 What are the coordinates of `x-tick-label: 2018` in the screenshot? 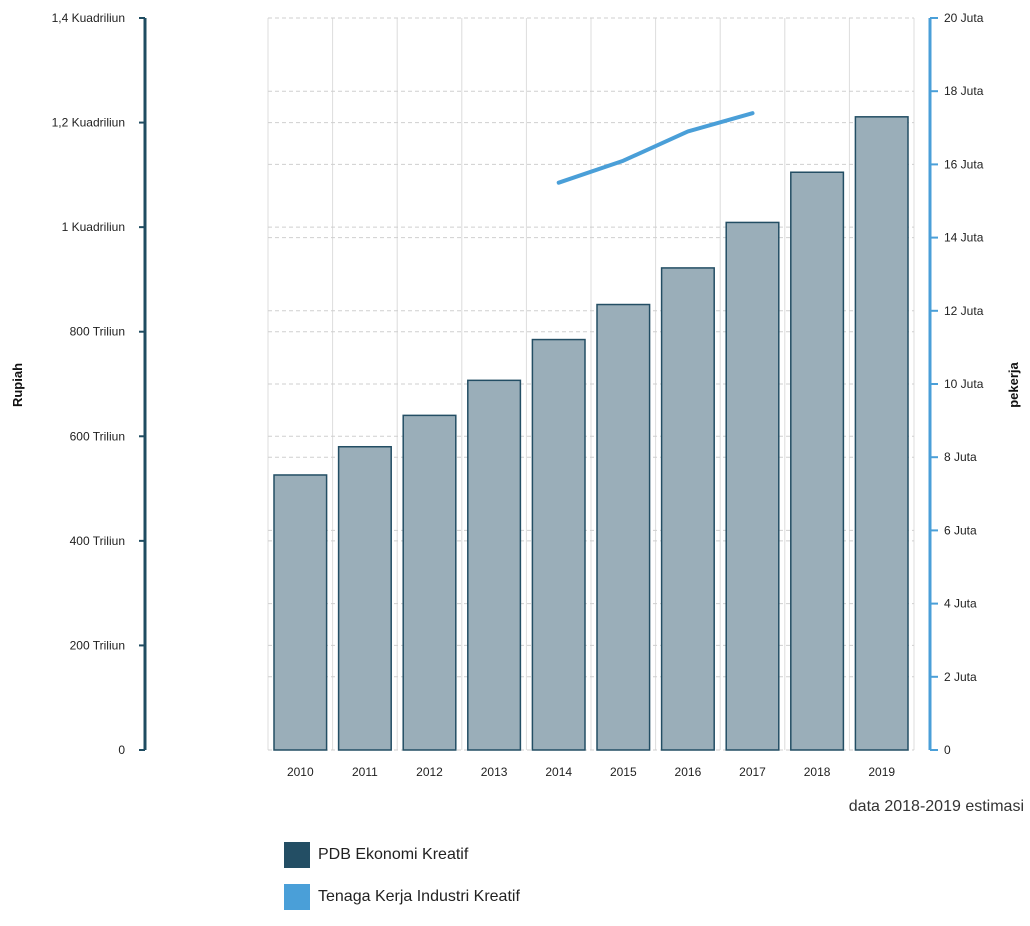 It's located at (817, 772).